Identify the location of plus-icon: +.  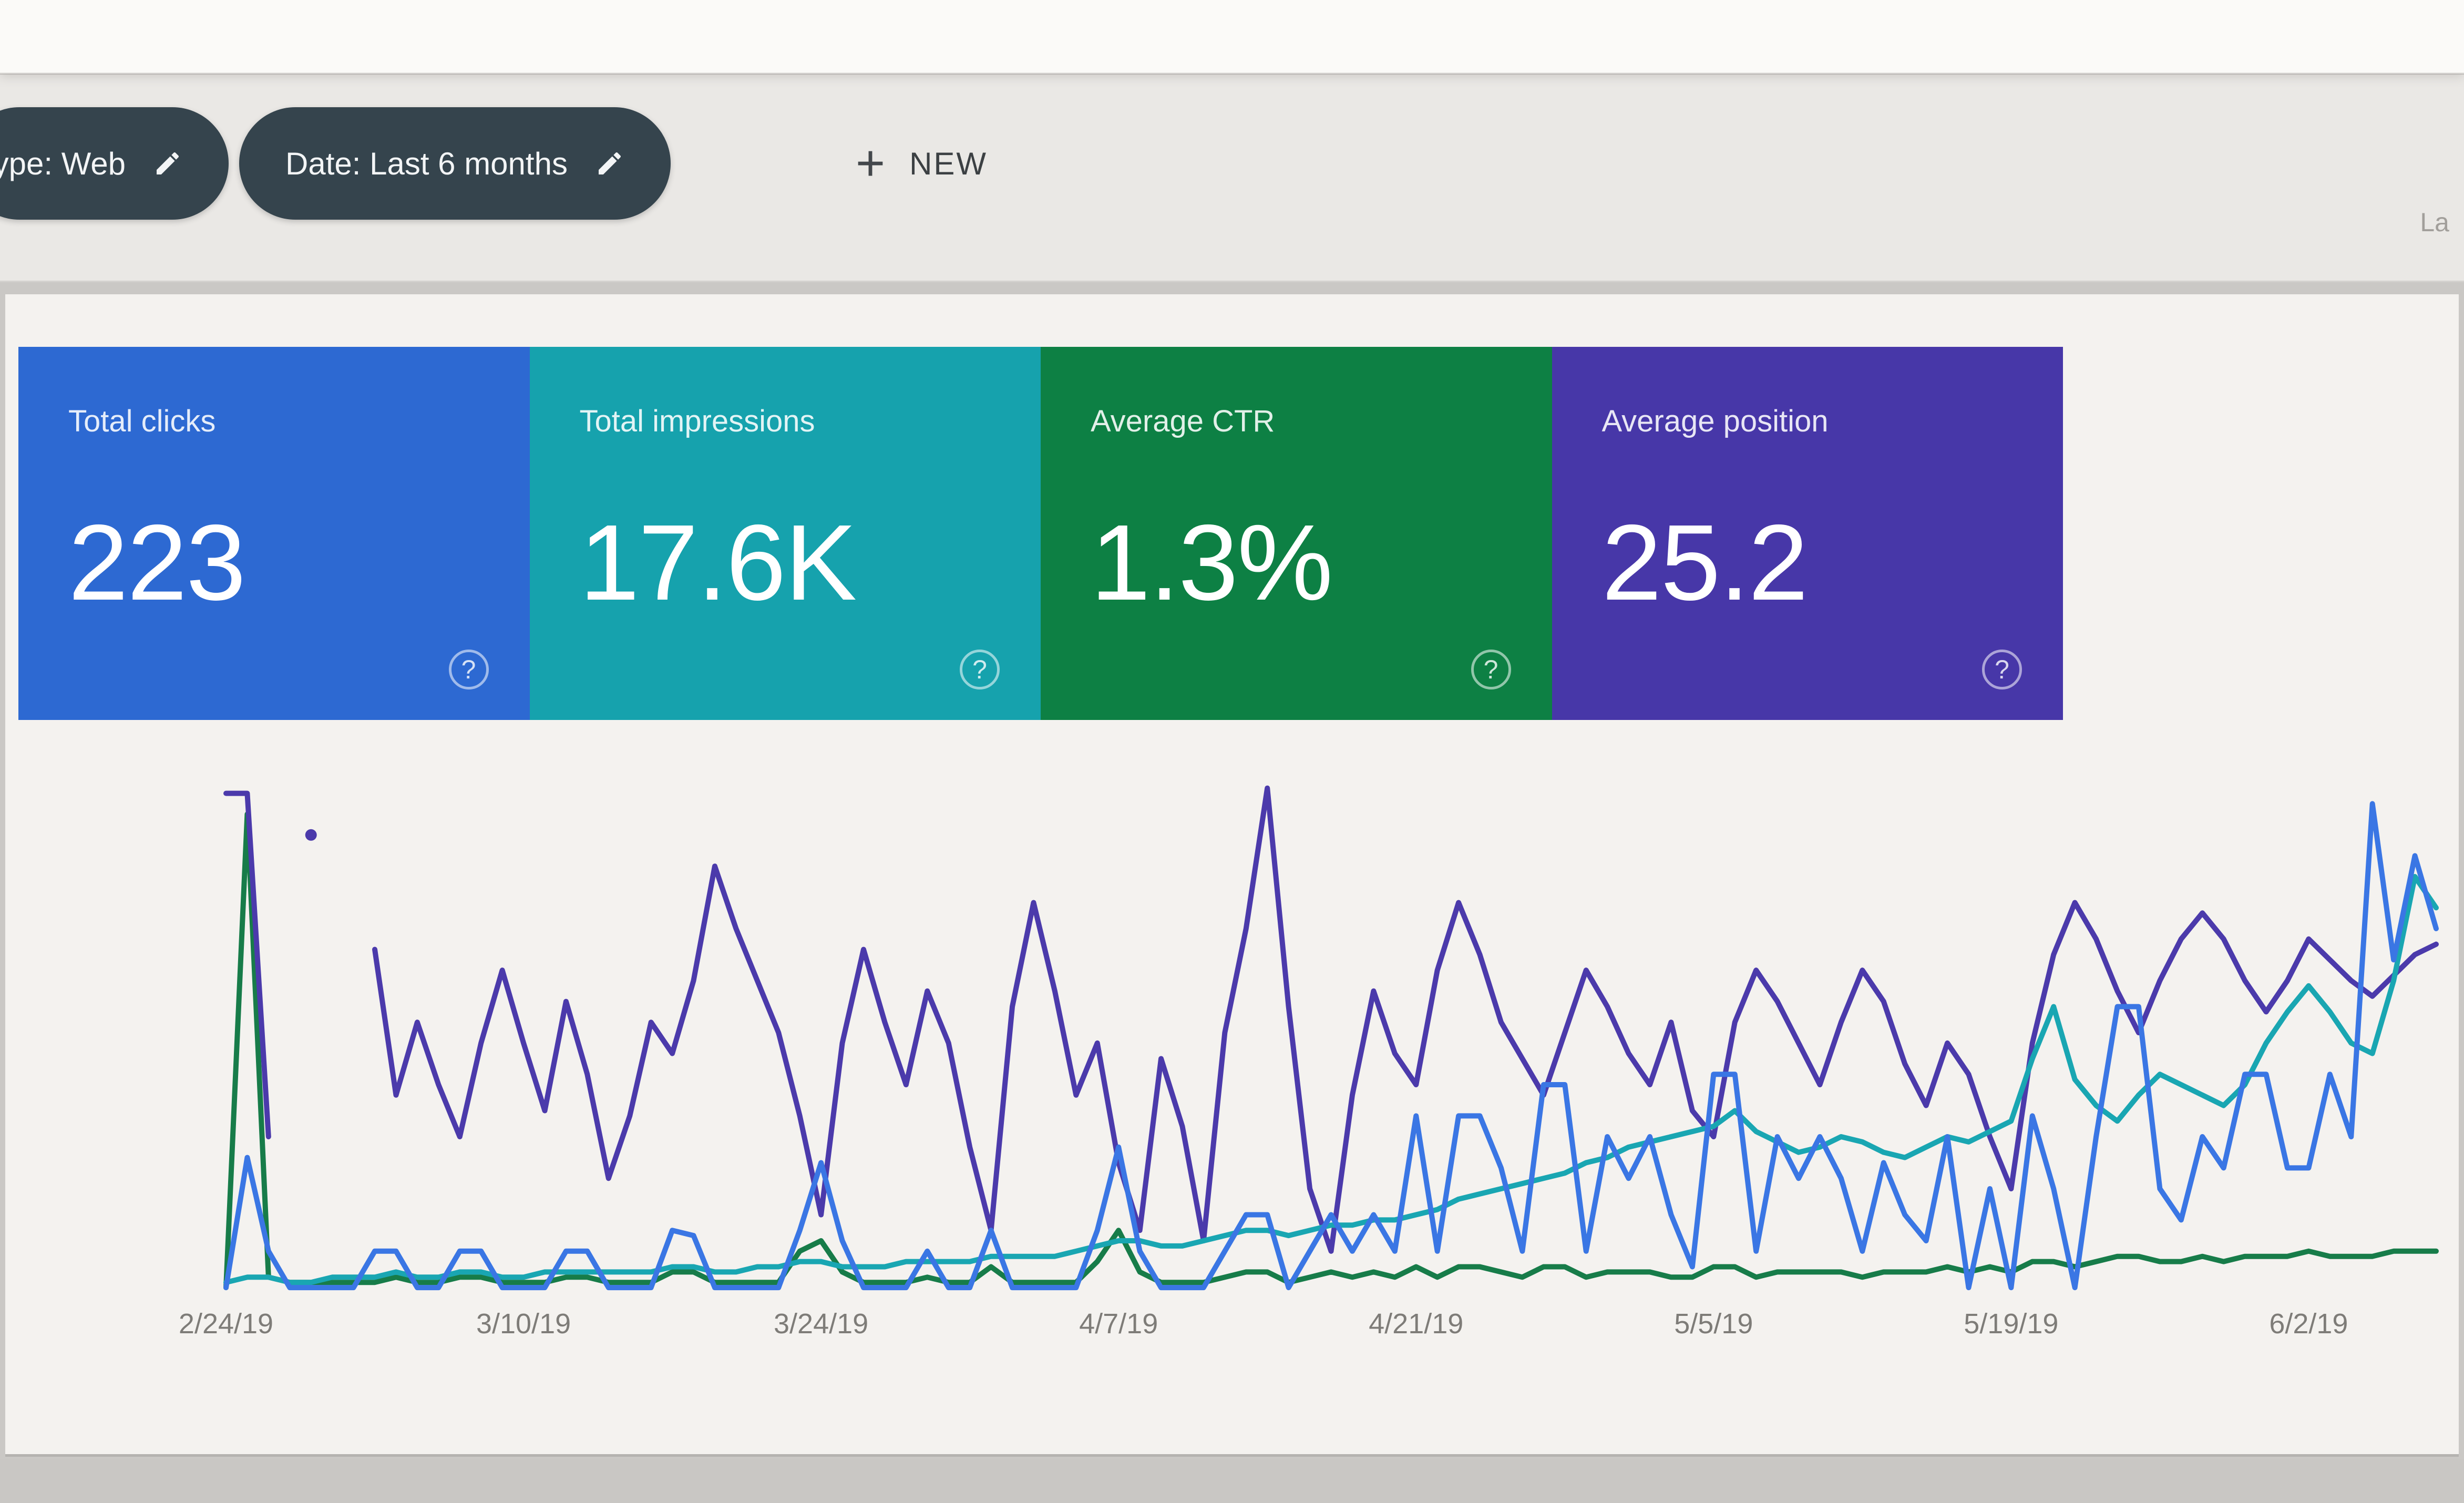
(871, 163).